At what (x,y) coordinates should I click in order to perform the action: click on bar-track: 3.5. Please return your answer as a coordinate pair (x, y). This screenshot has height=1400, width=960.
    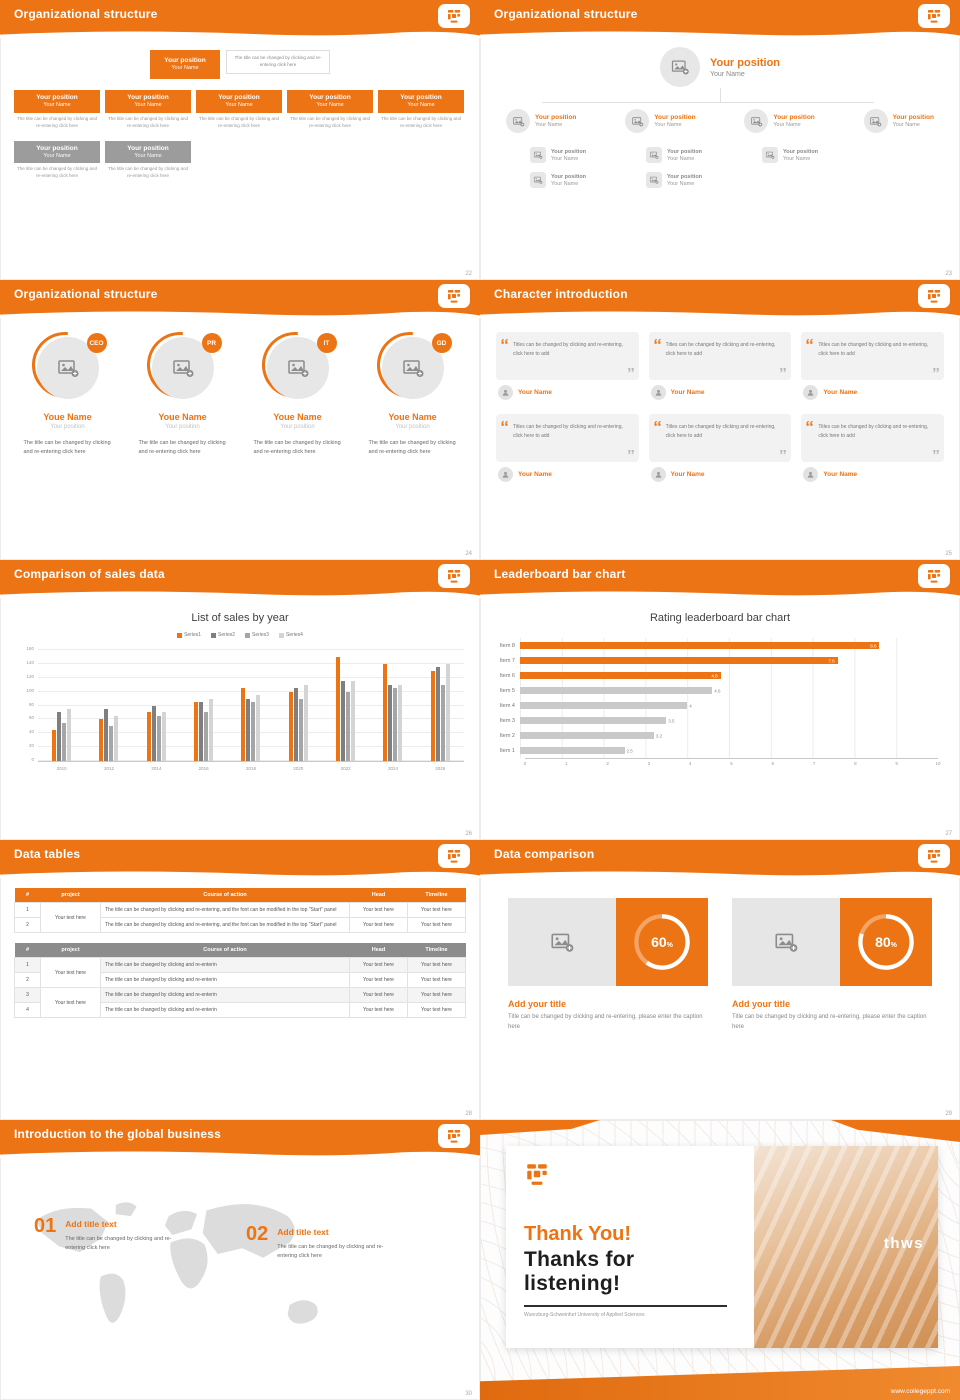
    Looking at the image, I should click on (729, 720).